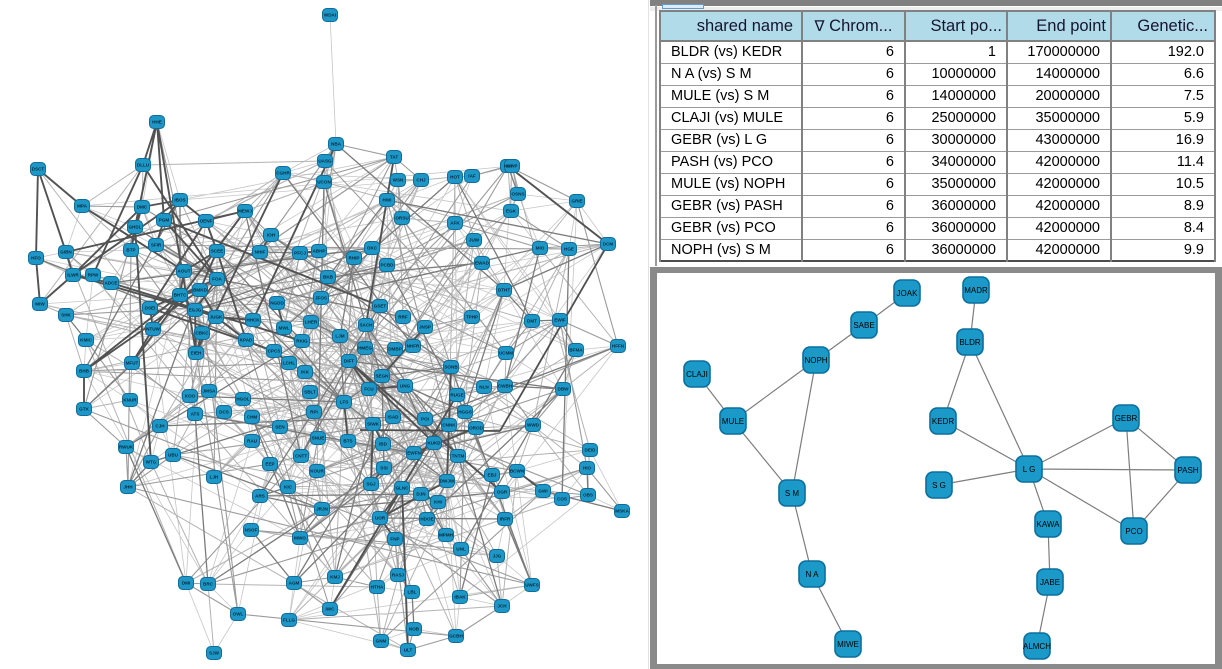  I want to click on svg-text: GNM, so click(381, 641).